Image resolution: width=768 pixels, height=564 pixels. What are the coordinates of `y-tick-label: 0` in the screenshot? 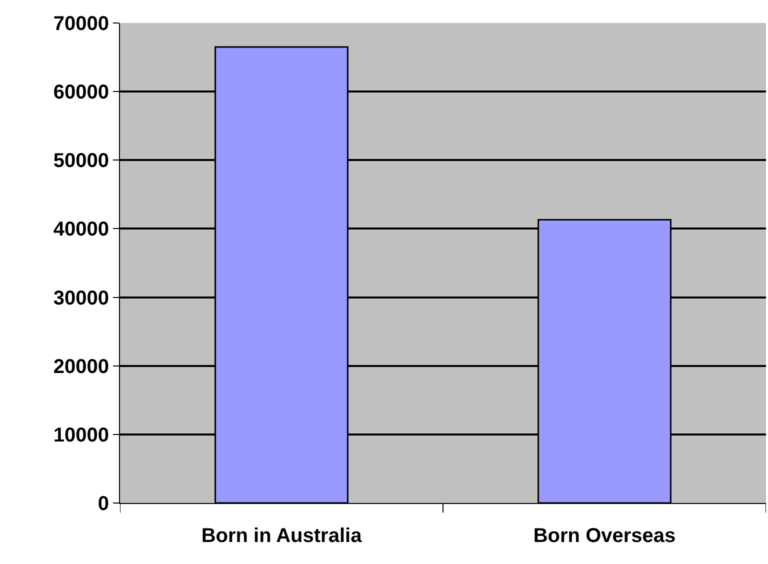 It's located at (103, 504).